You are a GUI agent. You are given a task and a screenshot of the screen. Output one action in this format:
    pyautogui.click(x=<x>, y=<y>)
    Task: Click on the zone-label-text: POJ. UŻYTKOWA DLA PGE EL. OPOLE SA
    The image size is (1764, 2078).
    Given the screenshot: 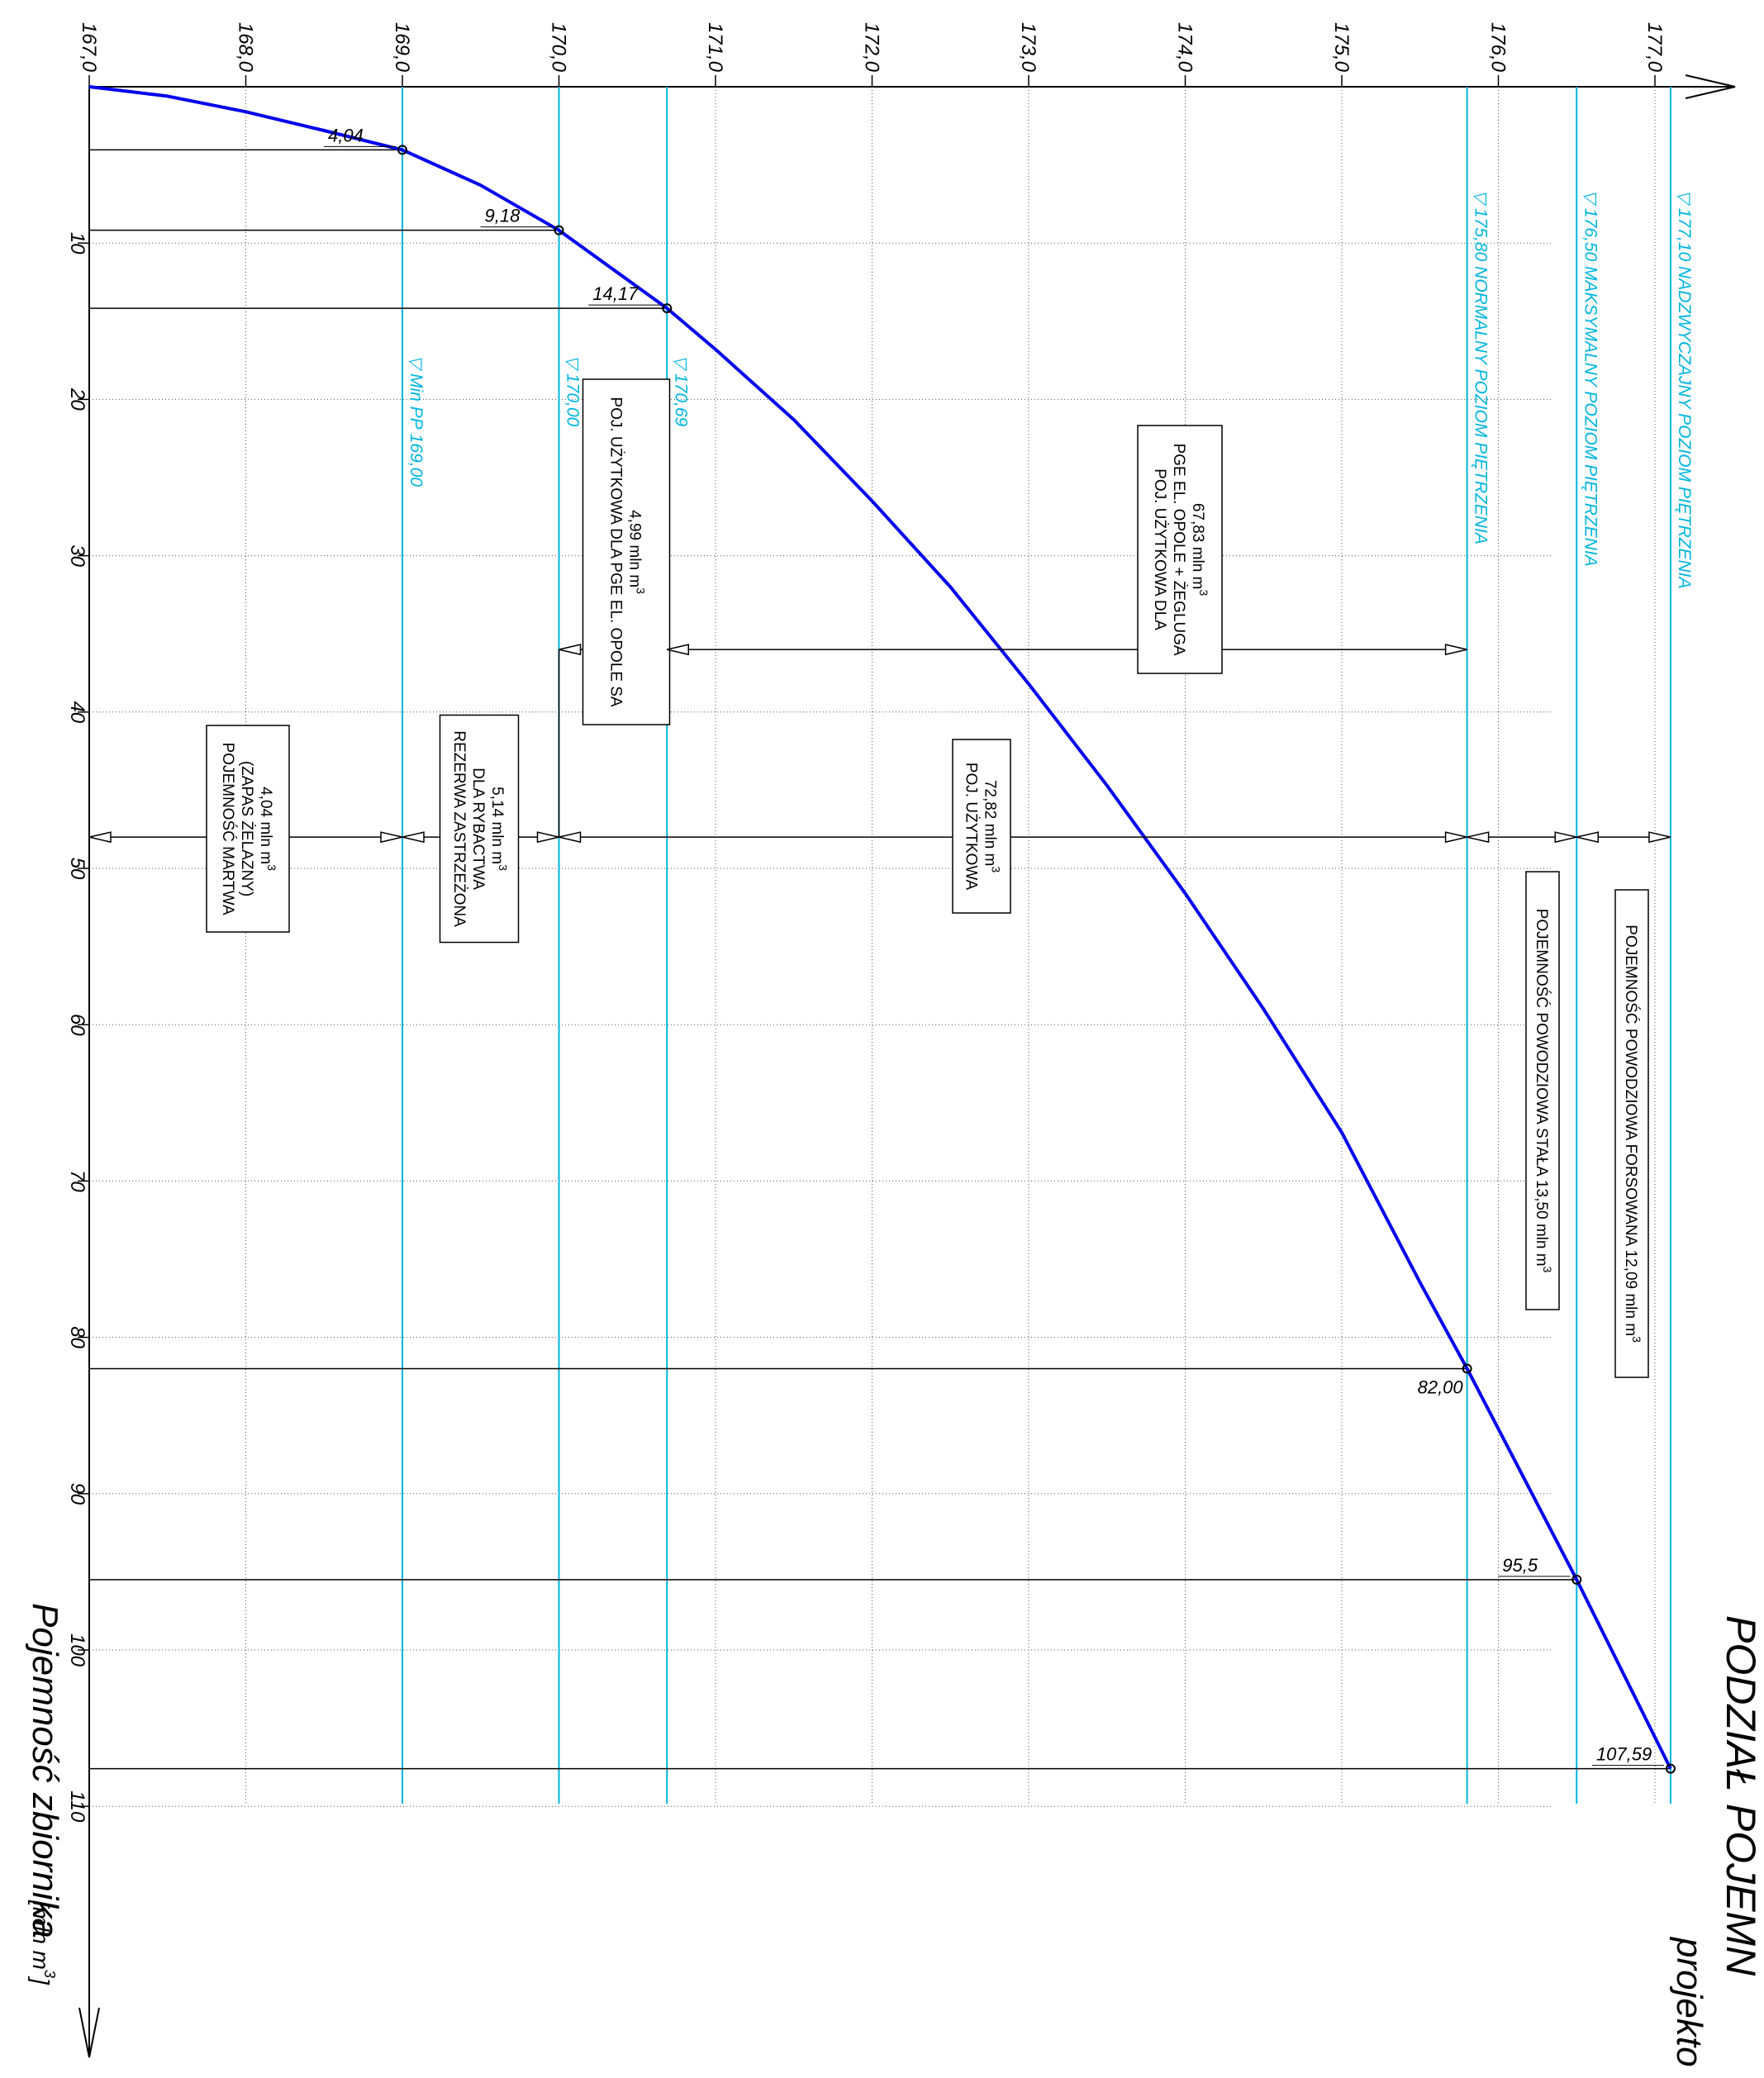 What is the action you would take?
    pyautogui.click(x=616, y=552)
    